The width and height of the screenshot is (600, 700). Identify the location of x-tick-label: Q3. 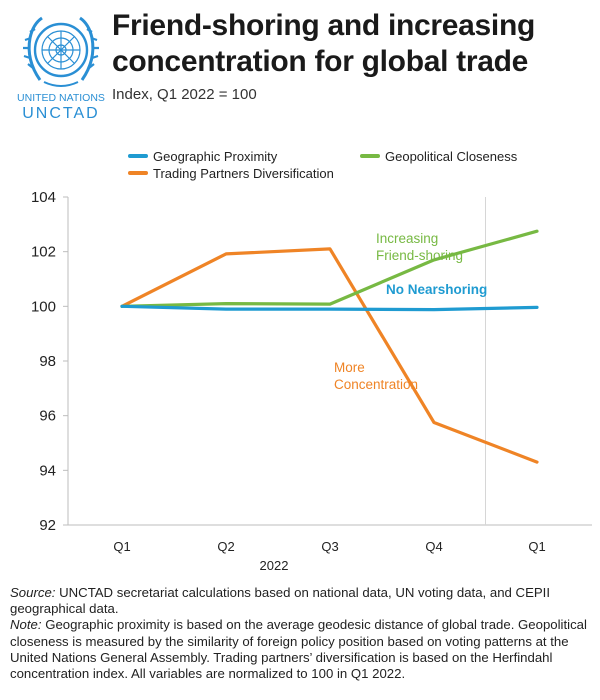
(329, 546).